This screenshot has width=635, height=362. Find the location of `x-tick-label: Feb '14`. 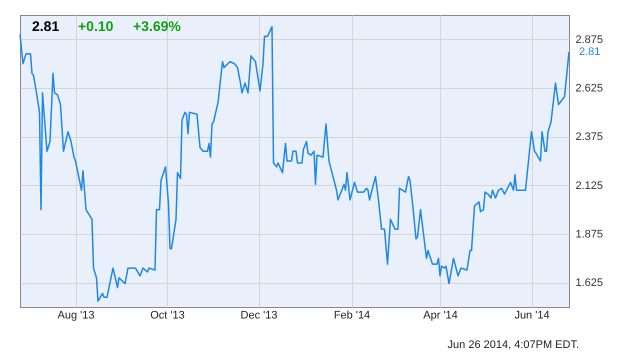

x-tick-label: Feb '14 is located at coordinates (352, 316).